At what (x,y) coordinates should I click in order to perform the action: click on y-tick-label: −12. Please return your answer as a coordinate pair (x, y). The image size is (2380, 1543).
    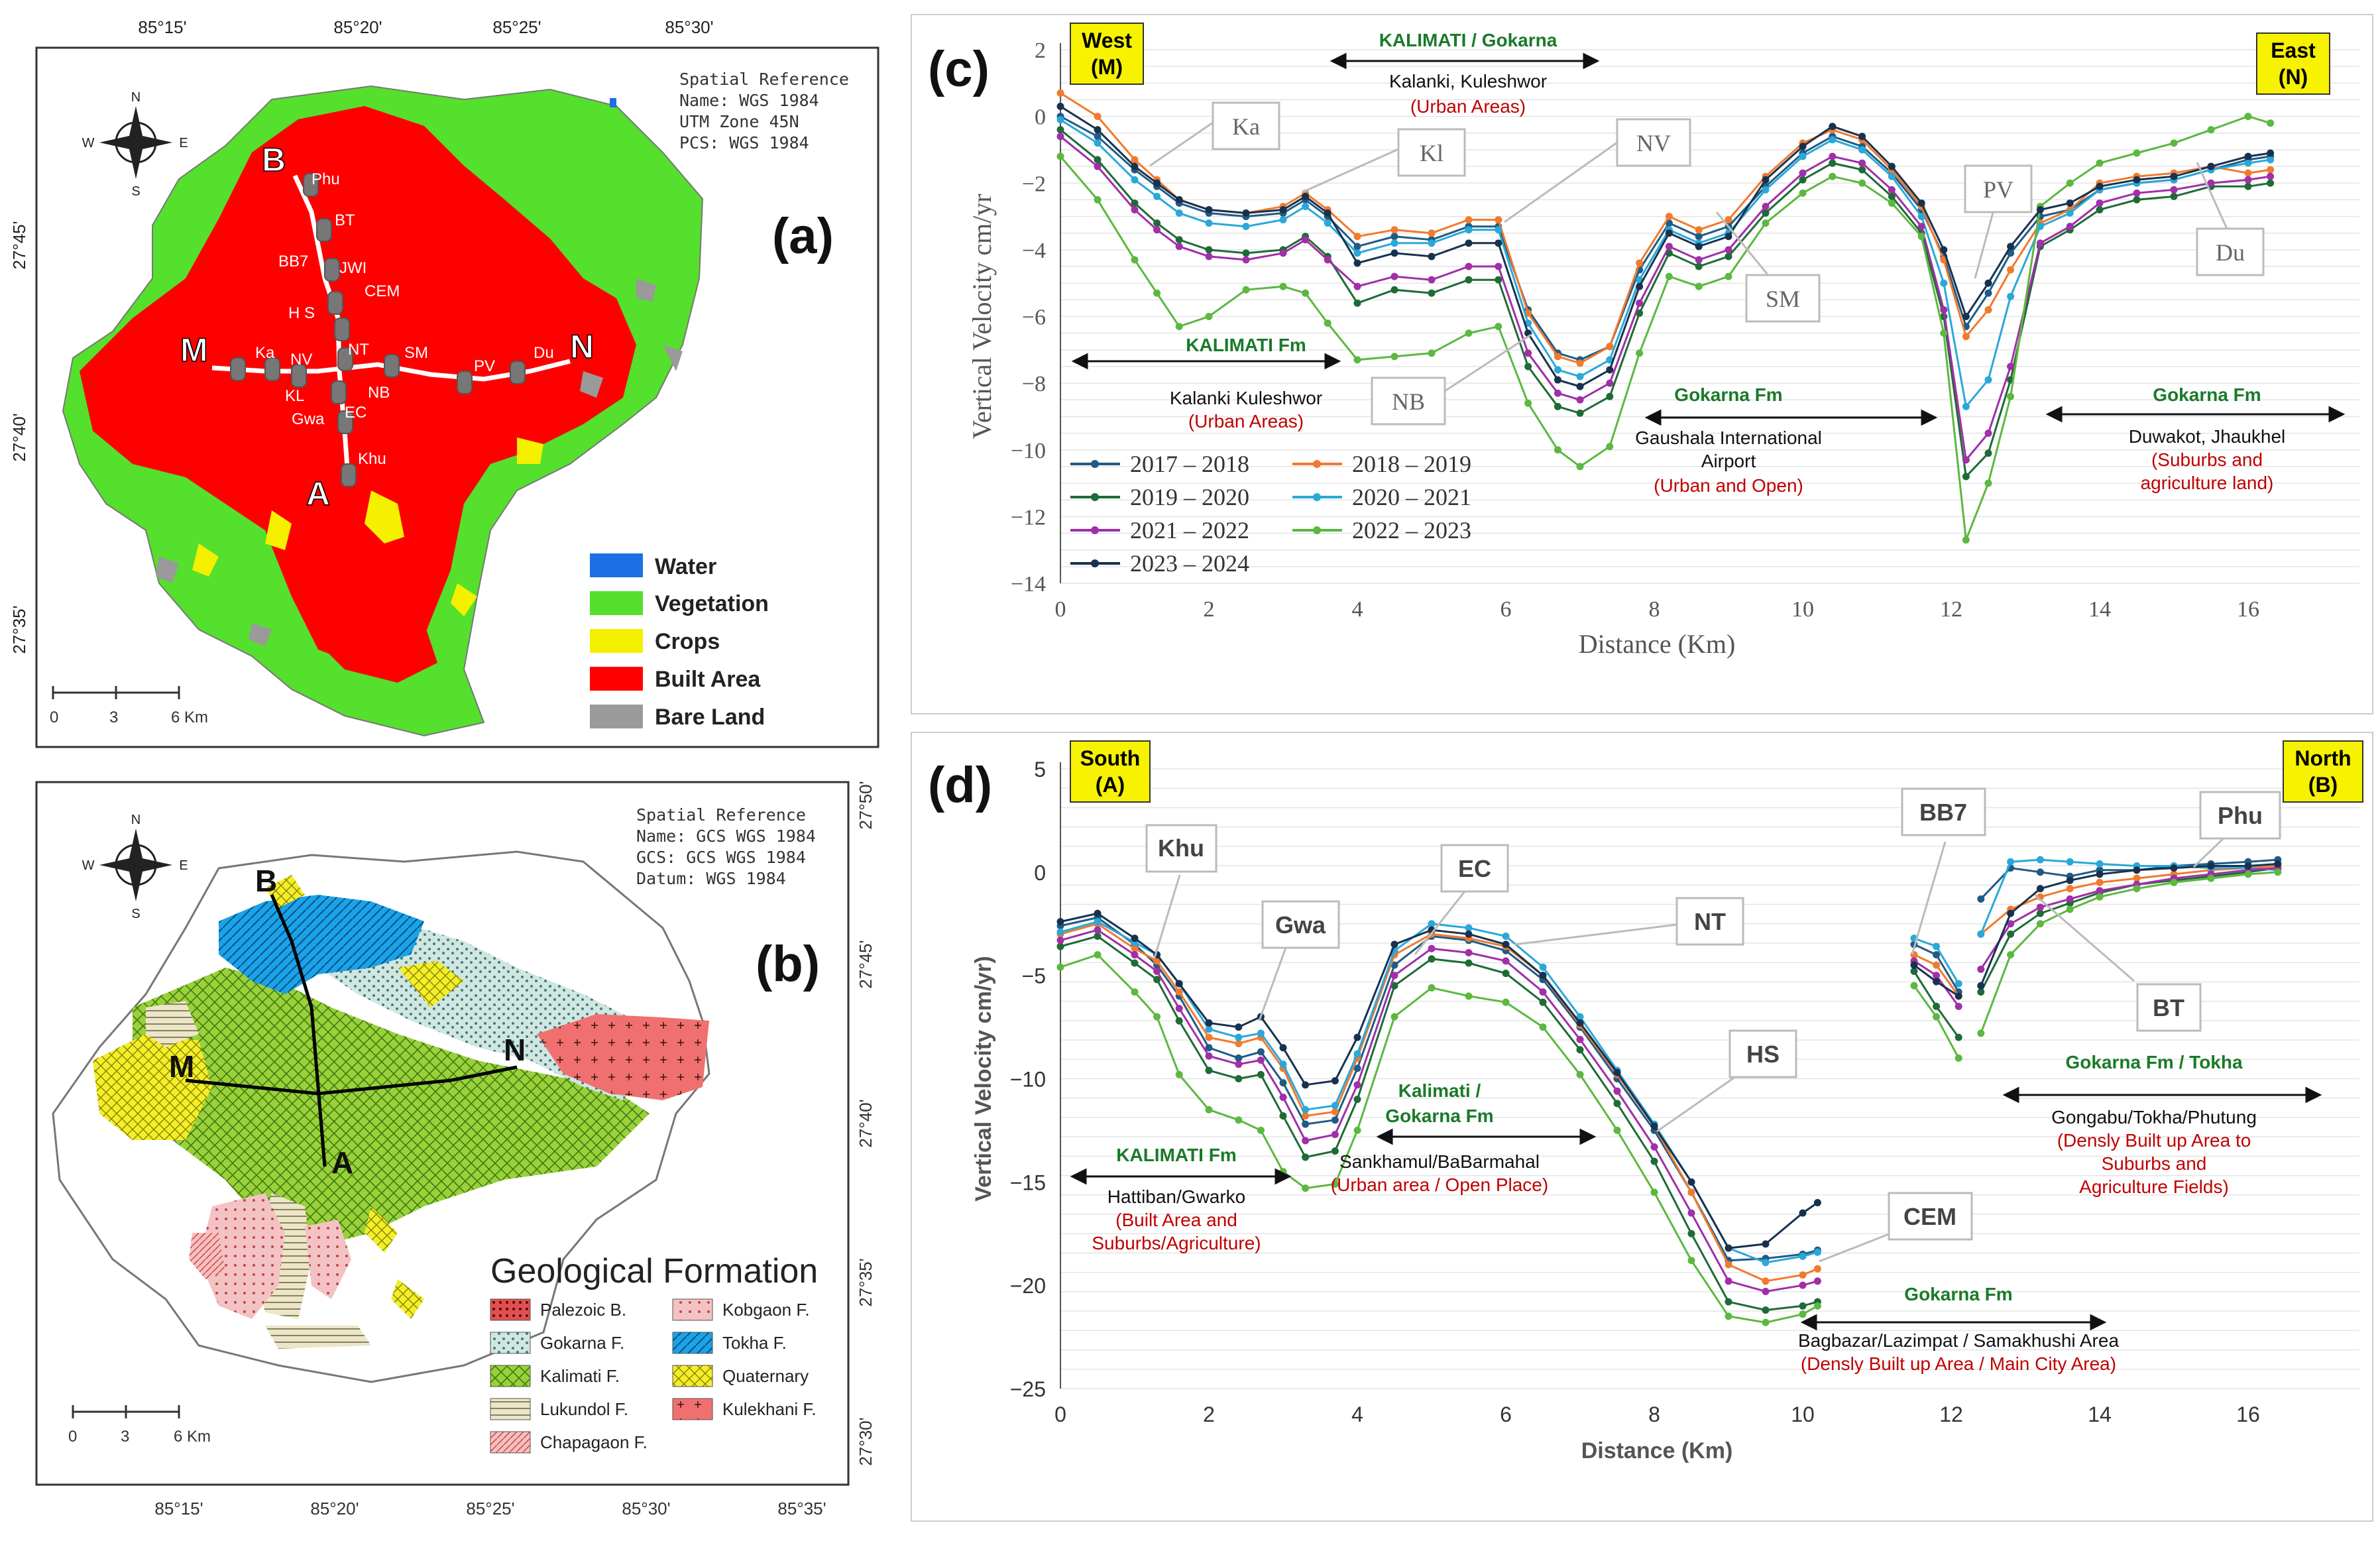
    Looking at the image, I should click on (1028, 517).